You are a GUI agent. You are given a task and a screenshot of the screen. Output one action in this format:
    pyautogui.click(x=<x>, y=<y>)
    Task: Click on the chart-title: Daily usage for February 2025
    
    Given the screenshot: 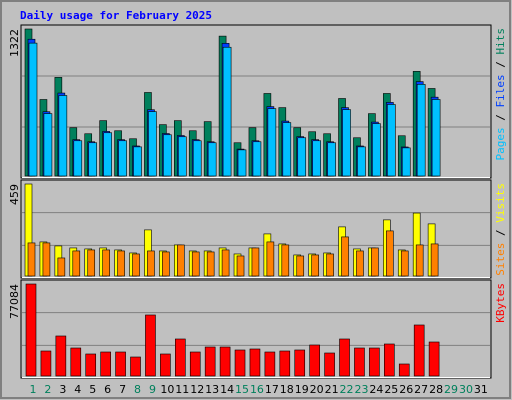 What is the action you would take?
    pyautogui.click(x=116, y=15)
    